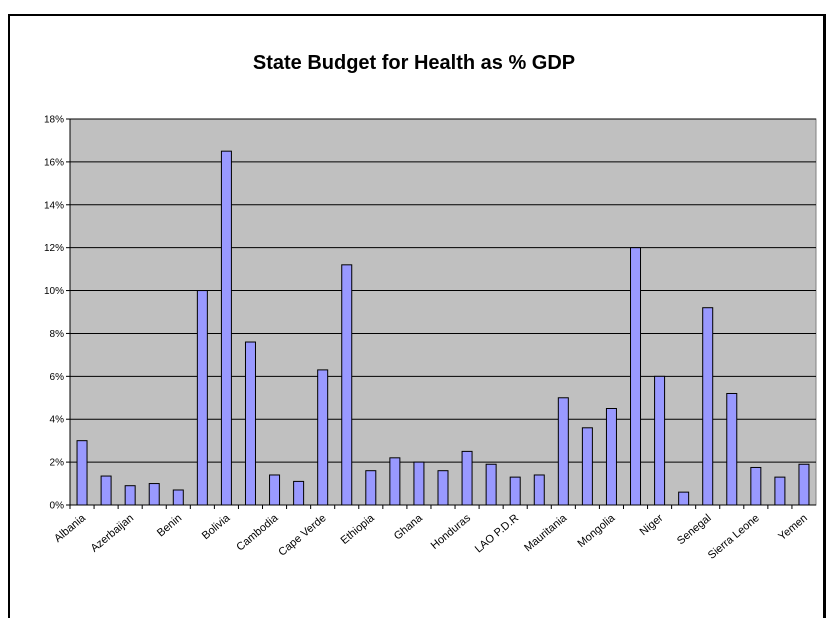 The width and height of the screenshot is (828, 618). I want to click on x-tick-label: Senegal, so click(694, 529).